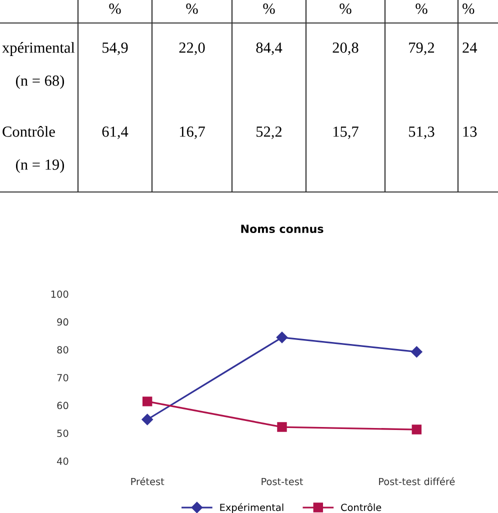 The height and width of the screenshot is (513, 498). Describe the element at coordinates (417, 481) in the screenshot. I see `x-tick-label: Post-test différé` at that location.